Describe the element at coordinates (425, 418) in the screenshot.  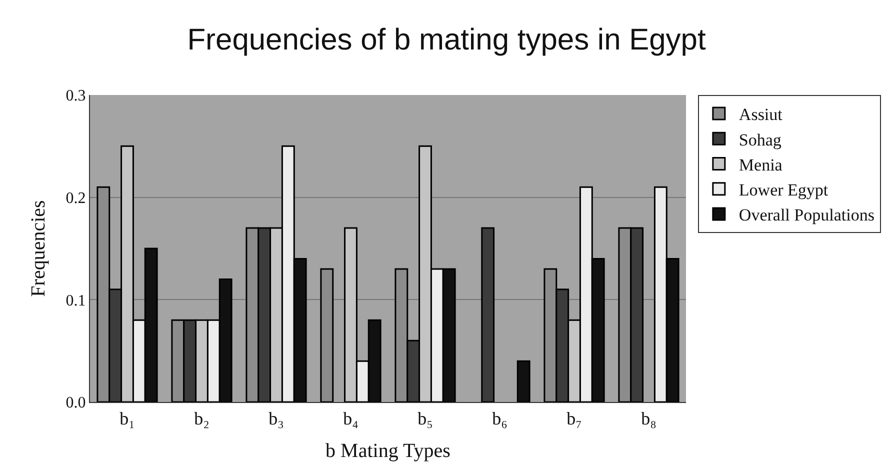
I see `x-tick-label: b₅` at that location.